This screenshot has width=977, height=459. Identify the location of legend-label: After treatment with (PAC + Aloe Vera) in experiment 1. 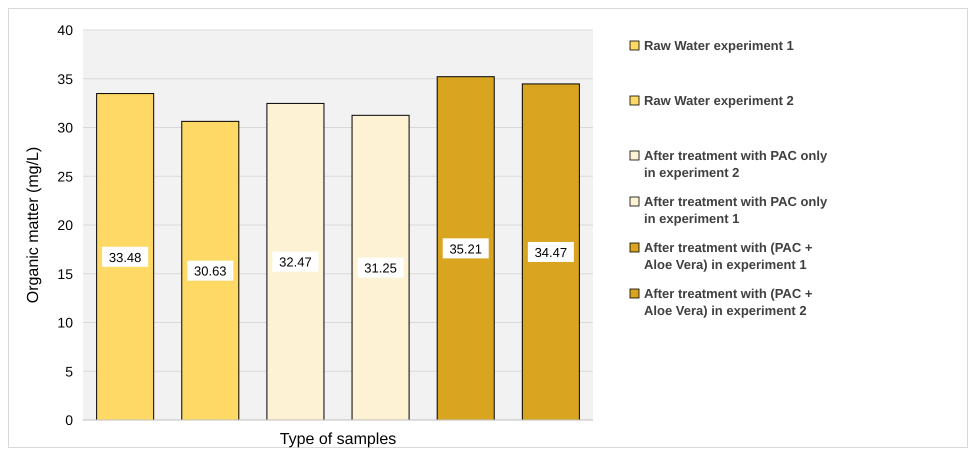
(728, 256).